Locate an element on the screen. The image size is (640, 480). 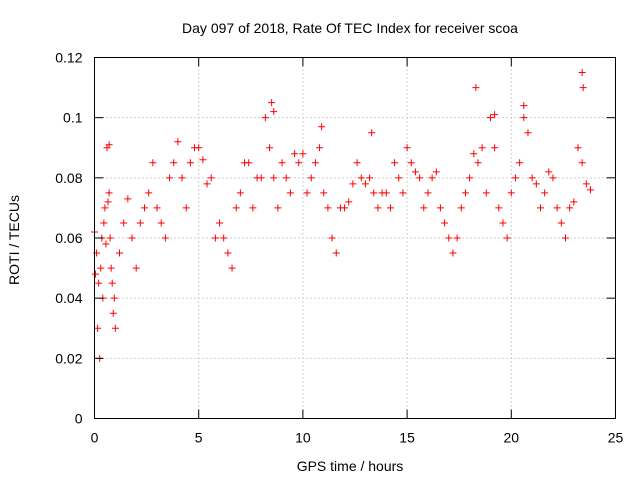
y-tick-label: 0 is located at coordinates (79, 419).